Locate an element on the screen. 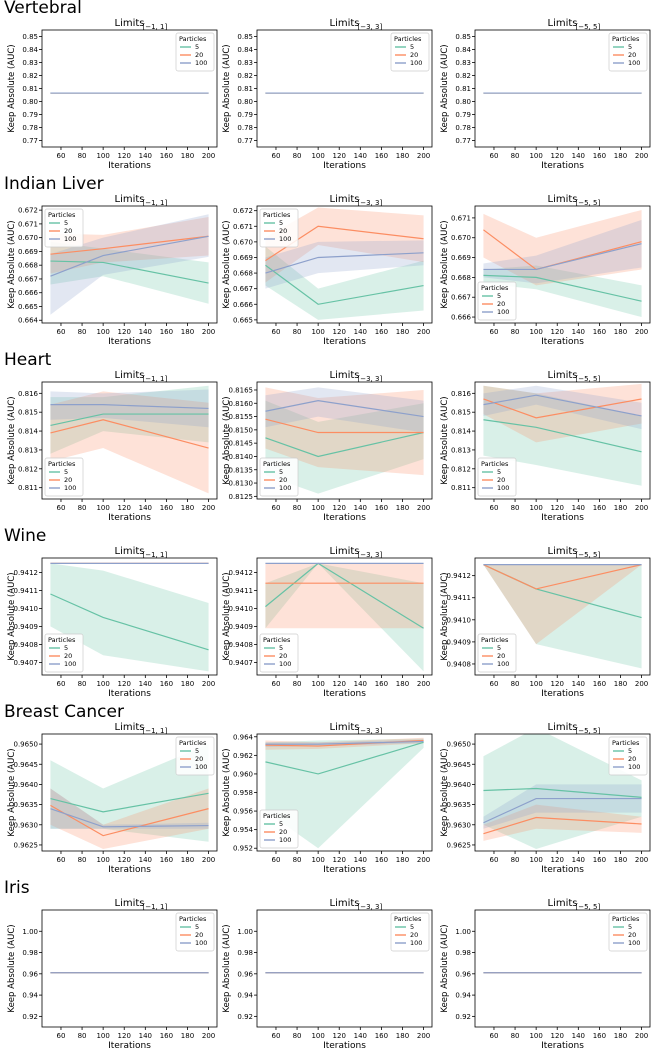  y-tick-label: 0.958 is located at coordinates (243, 793).